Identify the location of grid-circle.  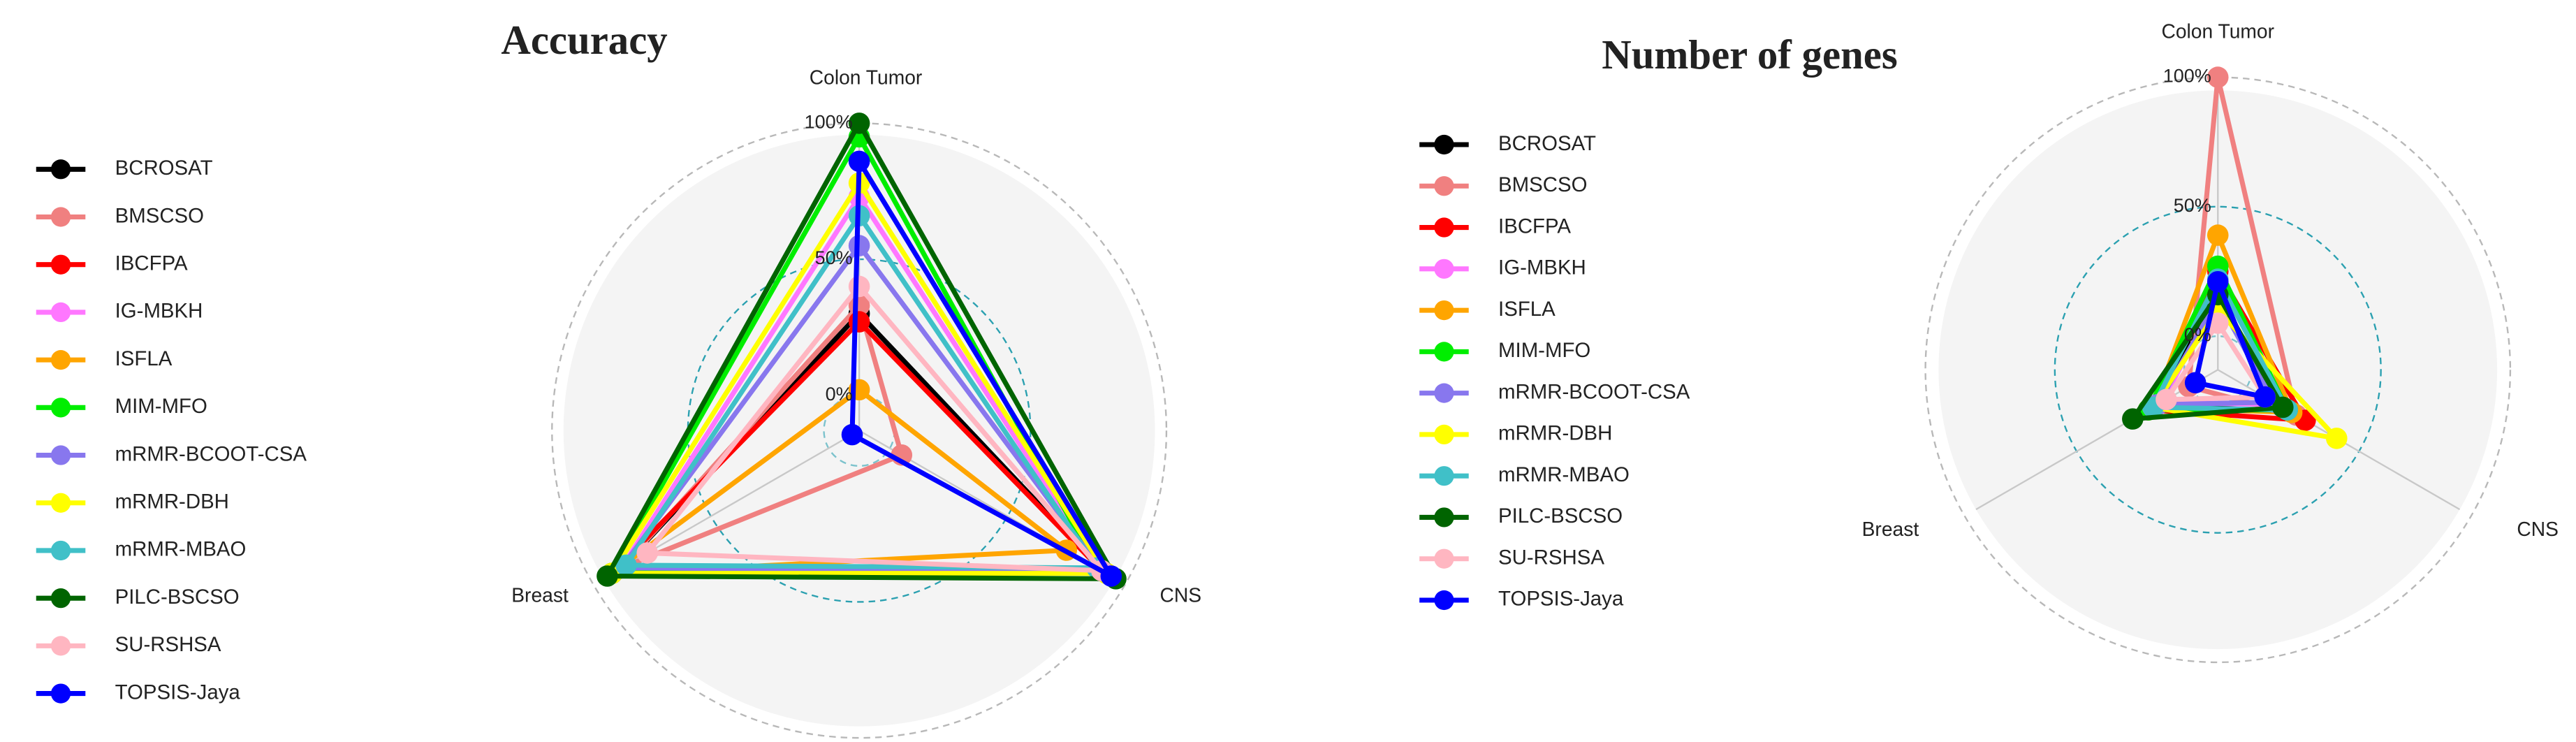
(2218, 369).